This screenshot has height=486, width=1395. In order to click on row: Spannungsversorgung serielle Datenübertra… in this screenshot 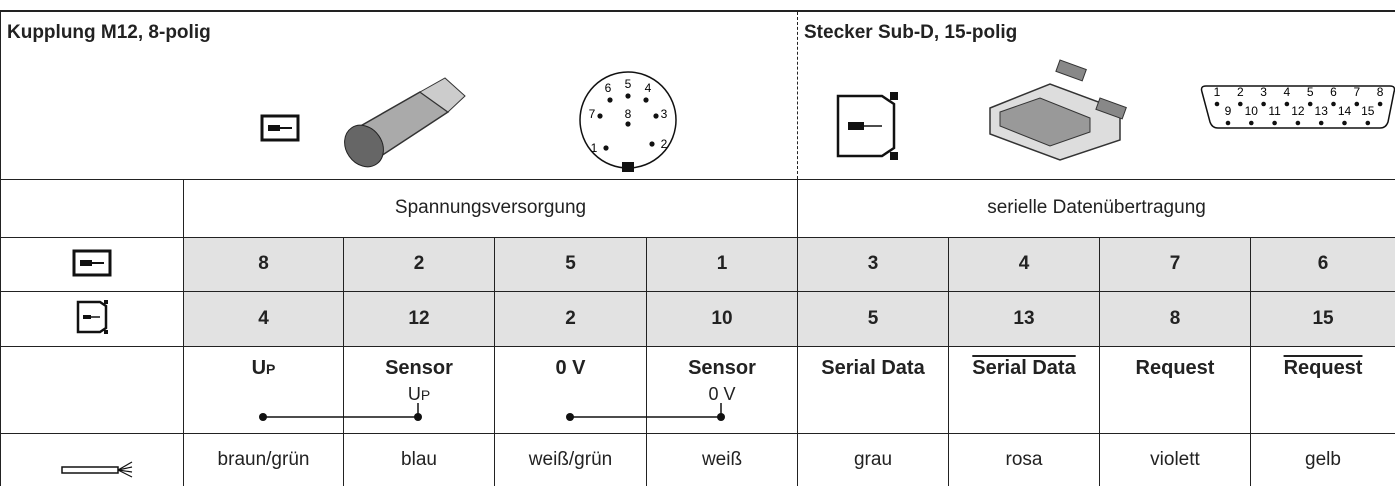, I will do `click(697, 208)`.